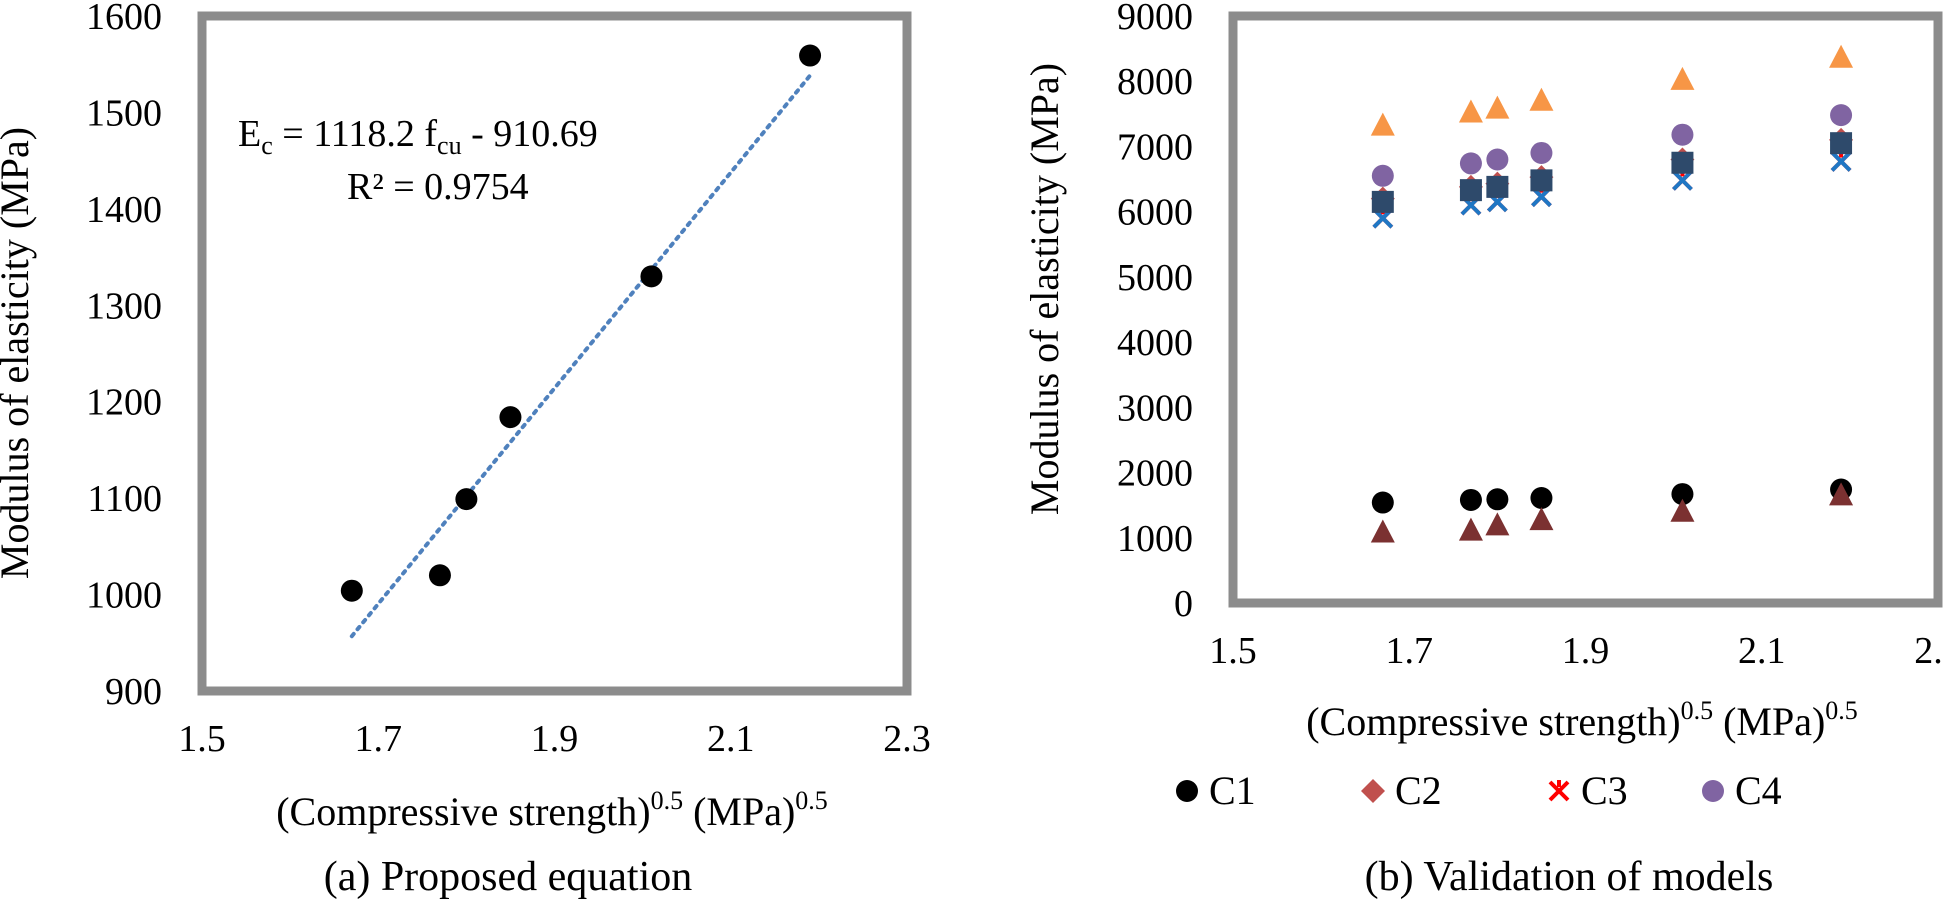  Describe the element at coordinates (202, 739) in the screenshot. I see `chart-a-x-tick-label: 1.5` at that location.